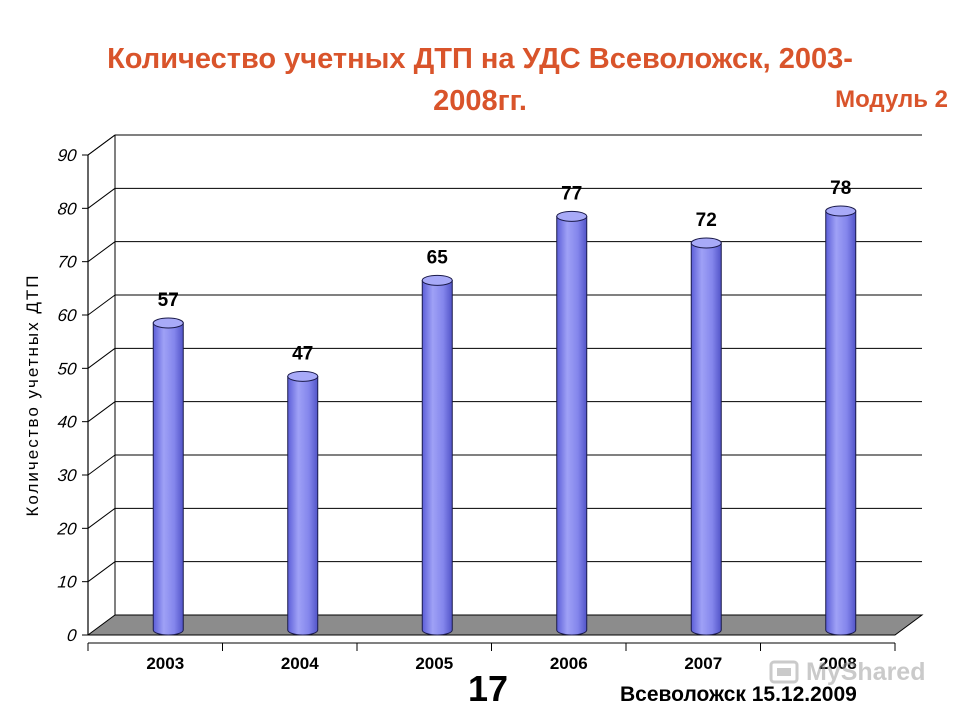 The image size is (960, 720). I want to click on y-tick-label: 60, so click(67, 315).